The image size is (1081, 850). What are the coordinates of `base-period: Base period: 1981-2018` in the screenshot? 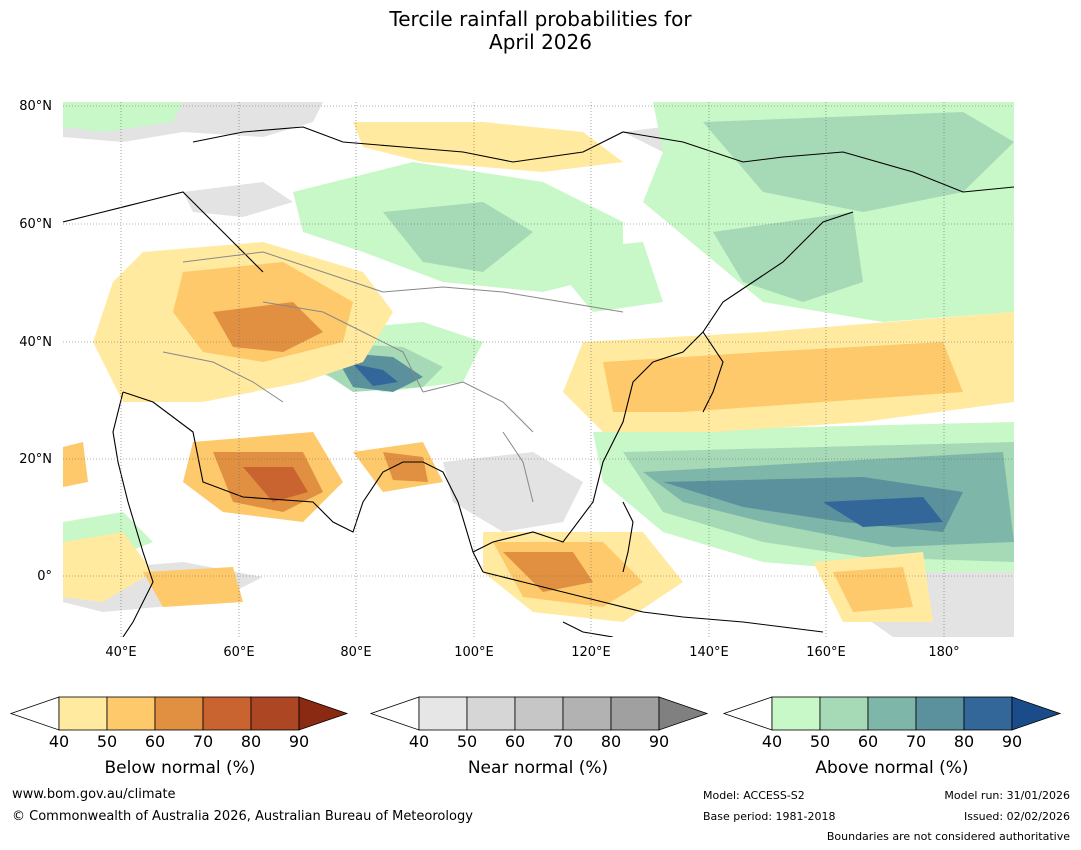 It's located at (769, 816).